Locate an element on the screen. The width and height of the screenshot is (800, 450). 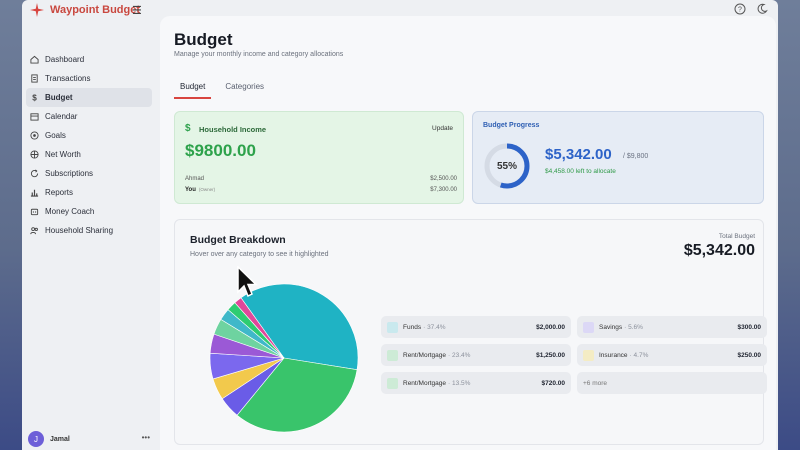
category-percent: 5.6% is located at coordinates (635, 327).